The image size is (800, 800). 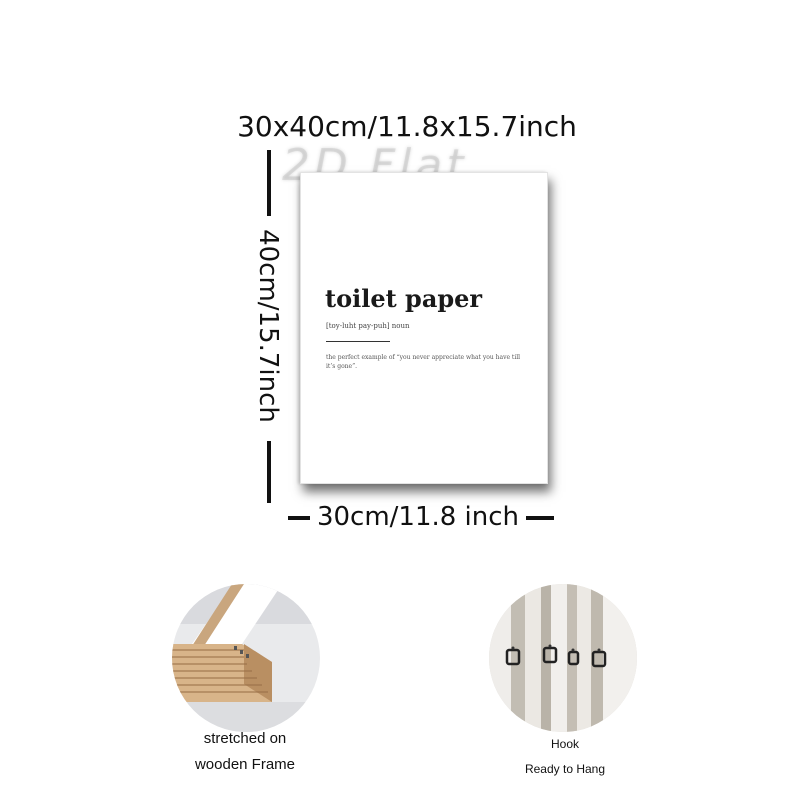 I want to click on canvas-print, so click(x=424, y=328).